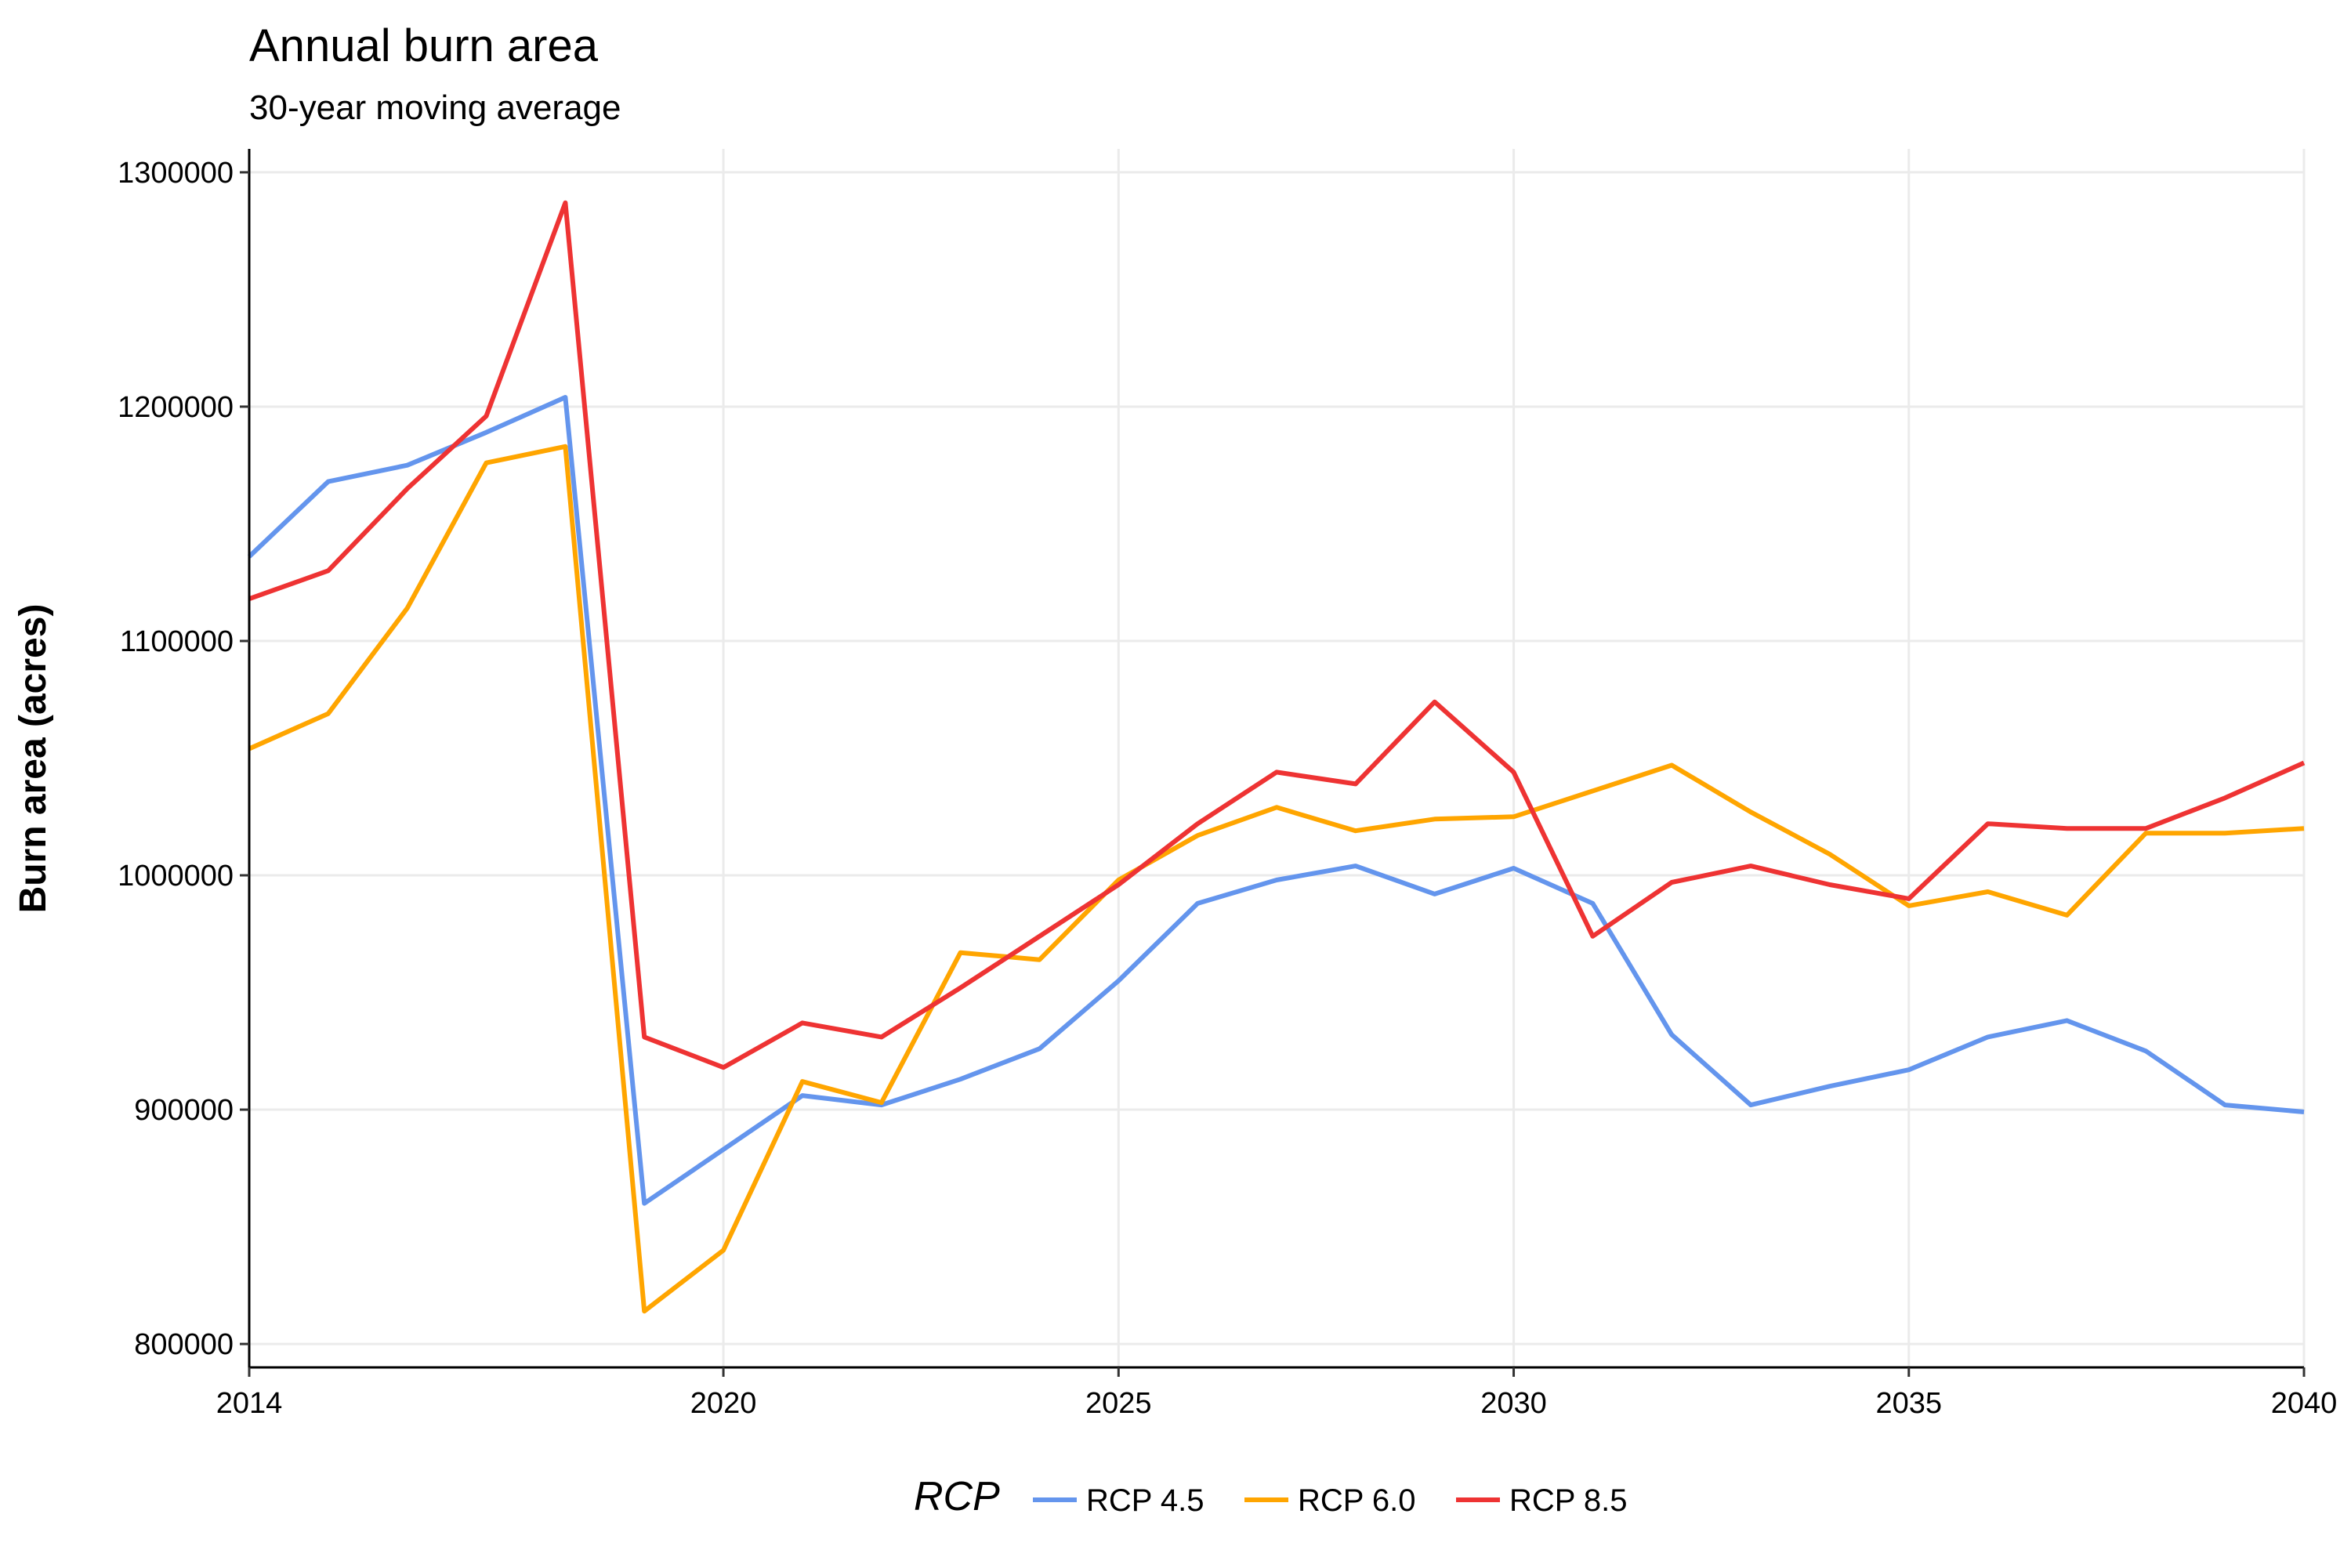 This screenshot has width=2351, height=1568. I want to click on legend-label: RCP 4.5, so click(1145, 1501).